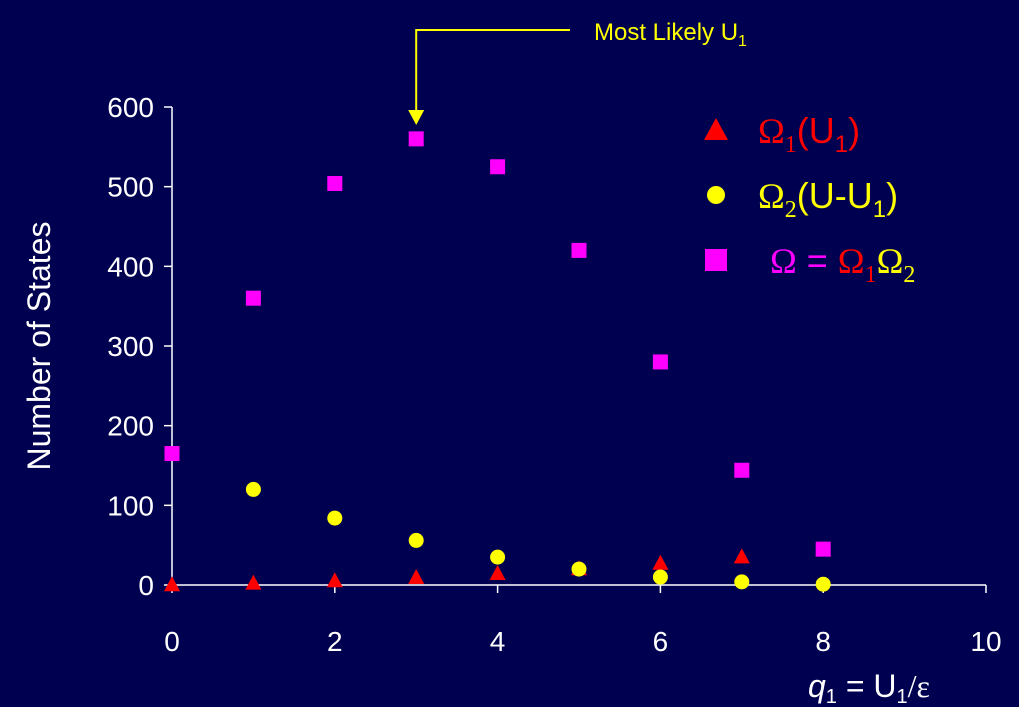  What do you see at coordinates (130, 426) in the screenshot?
I see `y-tick-label: 200` at bounding box center [130, 426].